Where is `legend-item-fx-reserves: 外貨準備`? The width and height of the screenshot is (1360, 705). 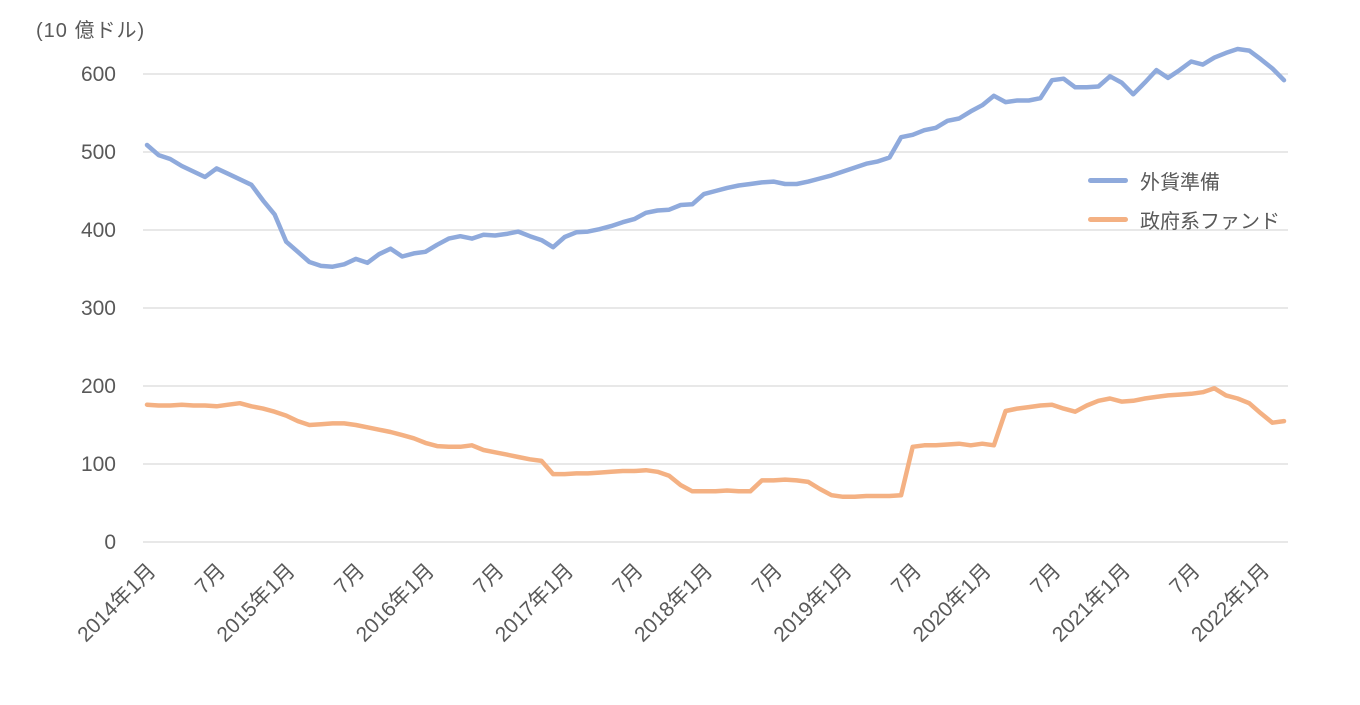
legend-item-fx-reserves: 外貨準備 is located at coordinates (1184, 180).